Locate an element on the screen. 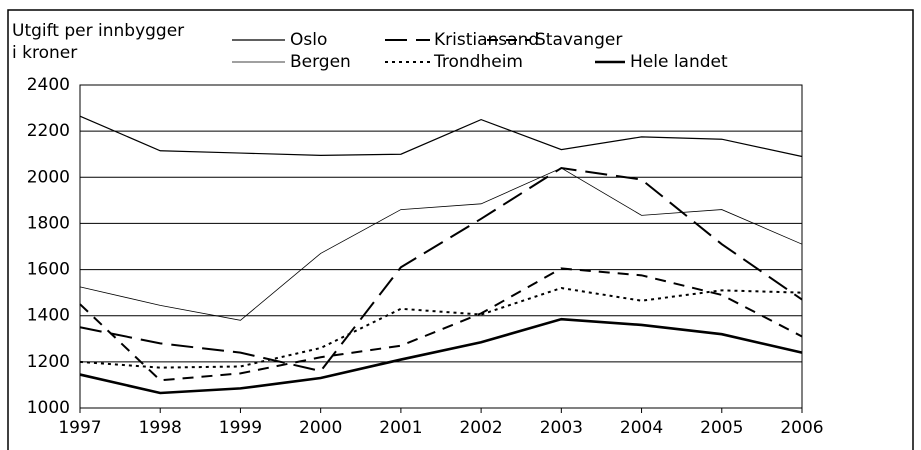  y-tick-label: 1200 is located at coordinates (48, 362).